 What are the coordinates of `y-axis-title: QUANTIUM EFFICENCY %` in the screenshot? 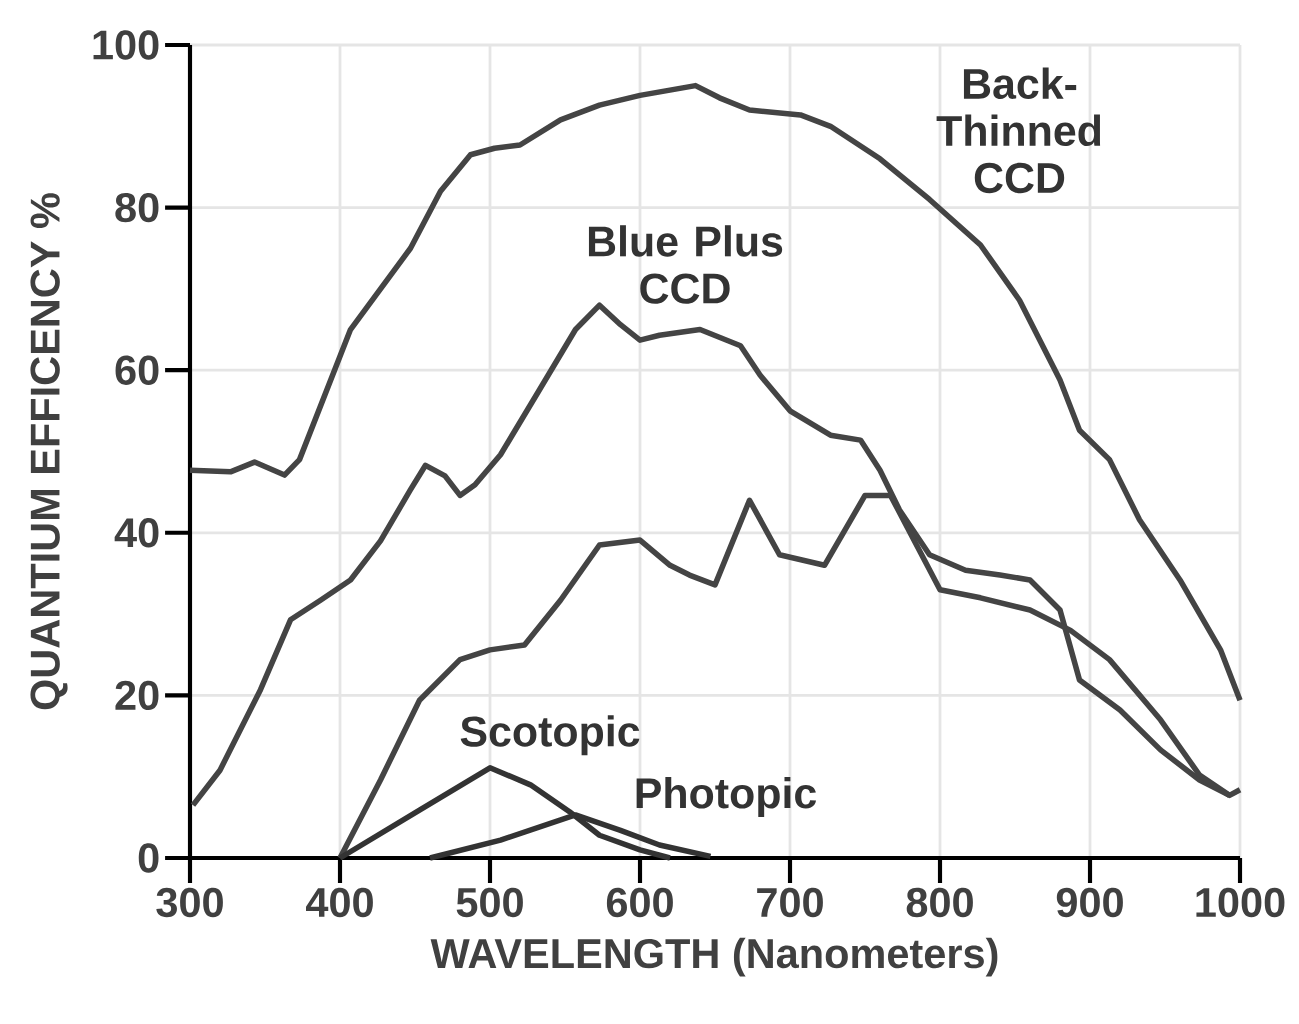 It's located at (49, 451).